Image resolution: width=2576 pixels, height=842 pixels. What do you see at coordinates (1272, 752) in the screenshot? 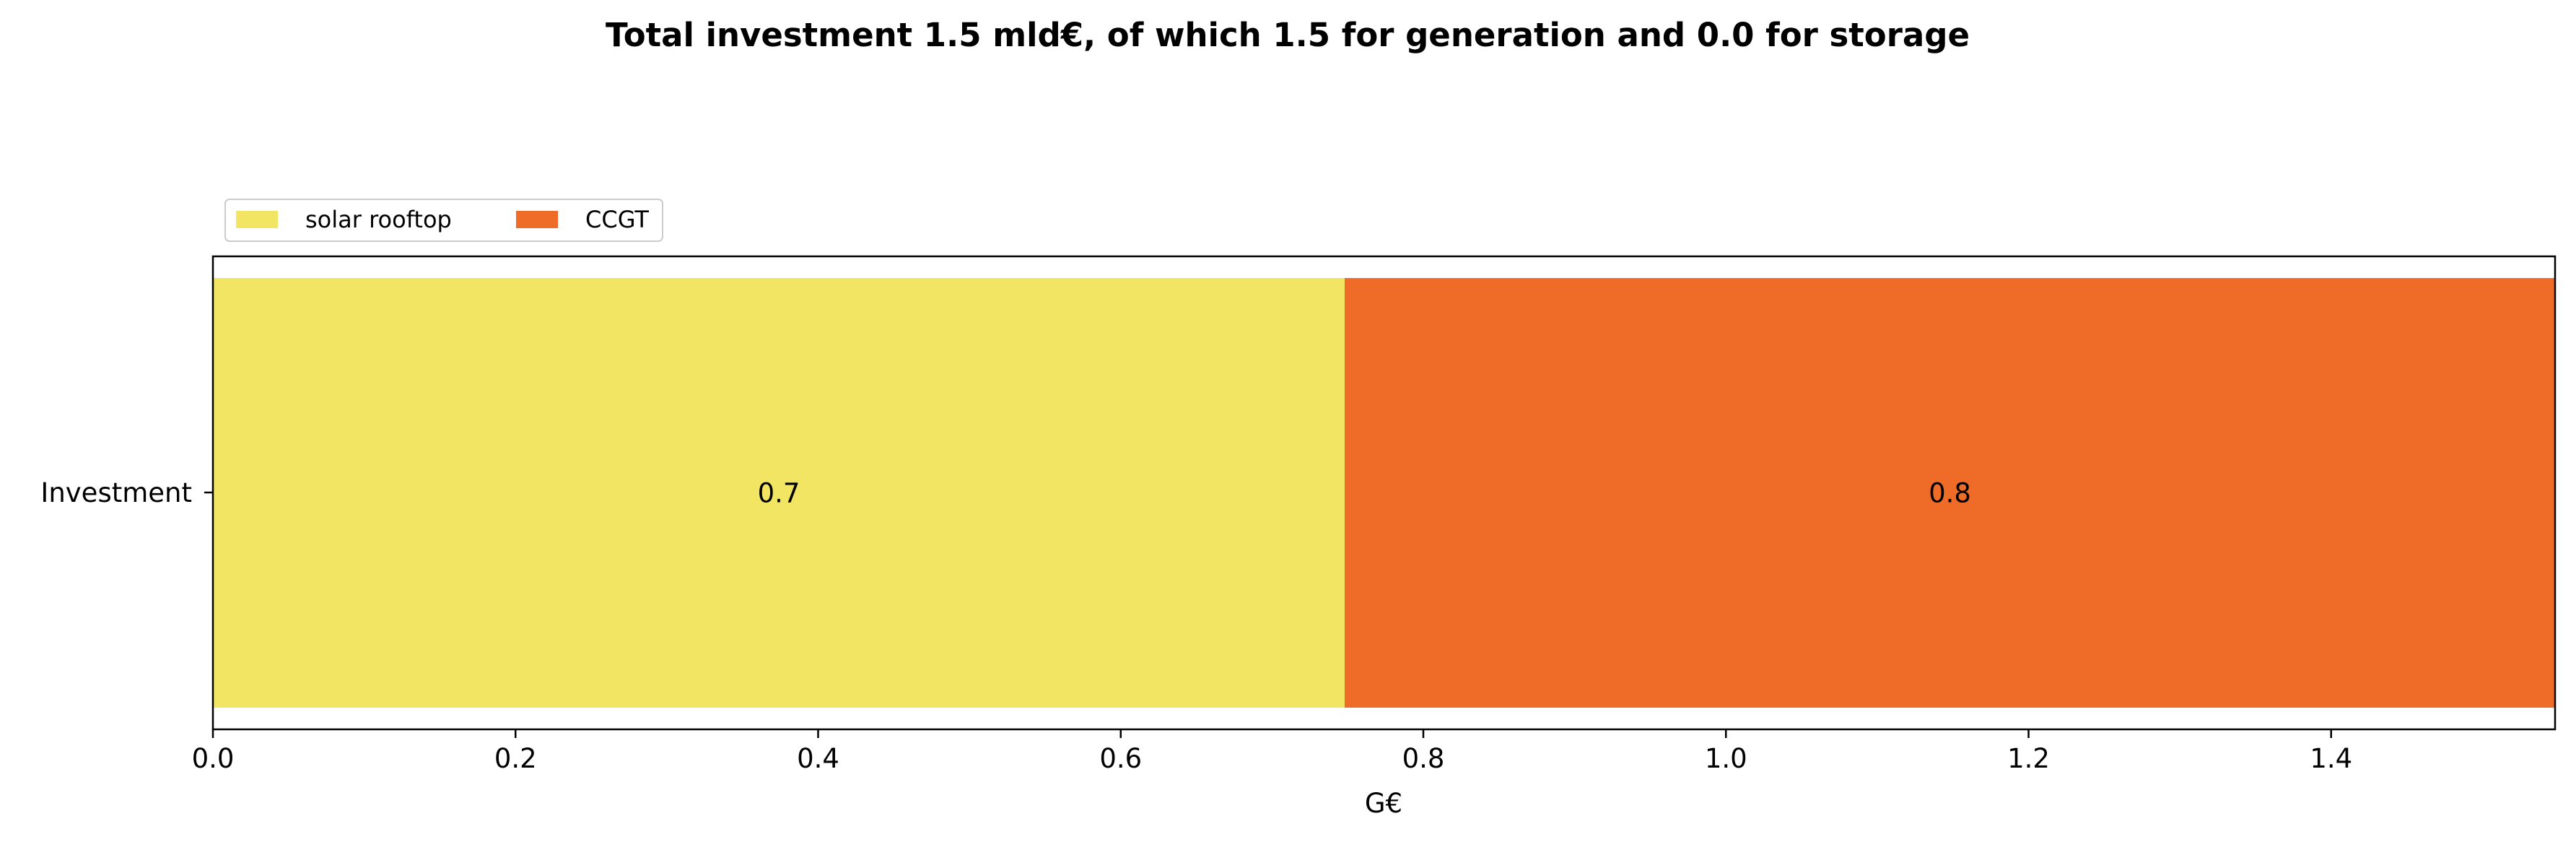
I see `x-axis: 0.0 0.2 0.4 0.6 0.8 1.0 1.2 1.4` at bounding box center [1272, 752].